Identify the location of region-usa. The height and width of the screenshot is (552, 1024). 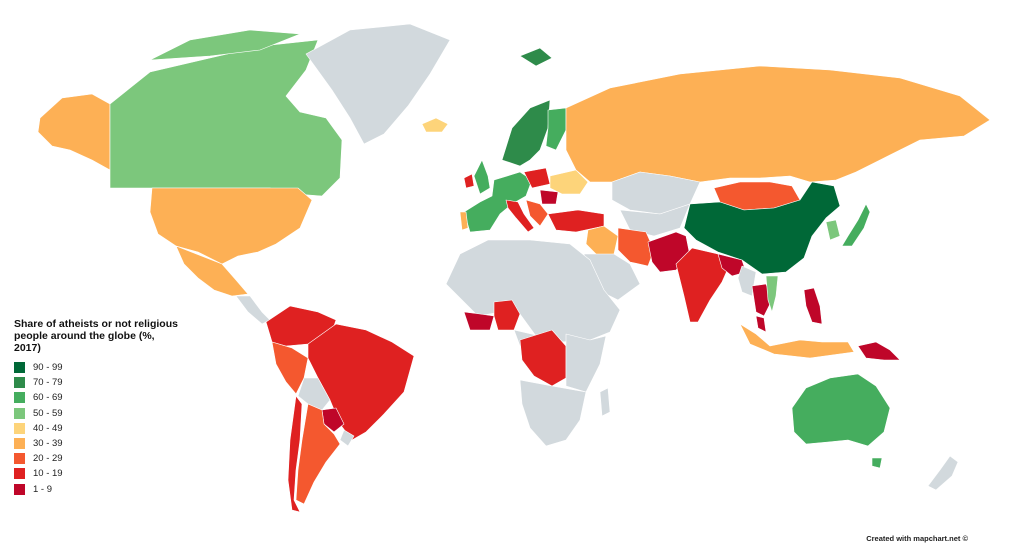
(231, 226).